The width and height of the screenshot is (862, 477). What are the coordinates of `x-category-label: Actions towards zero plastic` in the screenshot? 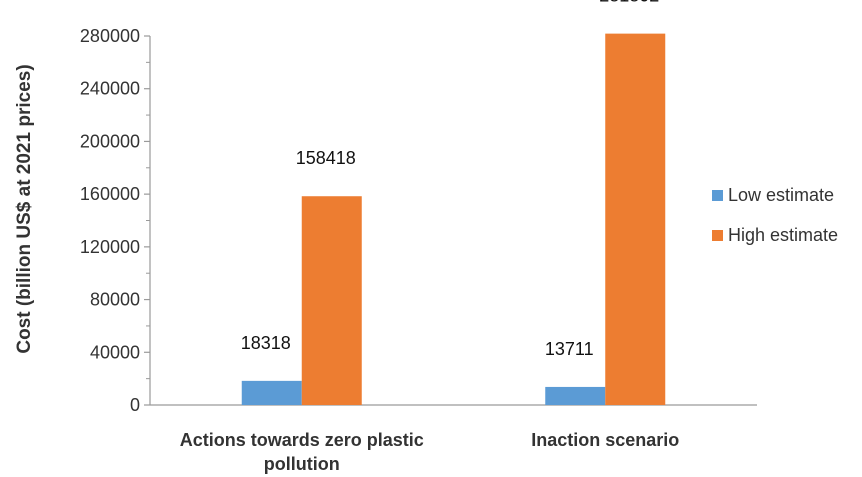 It's located at (302, 440).